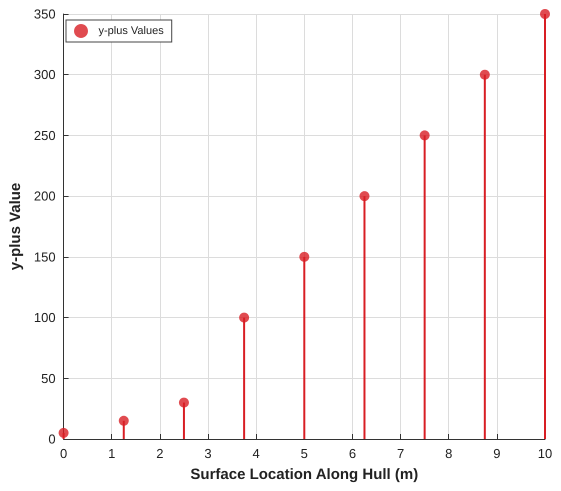 The width and height of the screenshot is (561, 491). I want to click on x-tick-label: 6, so click(352, 453).